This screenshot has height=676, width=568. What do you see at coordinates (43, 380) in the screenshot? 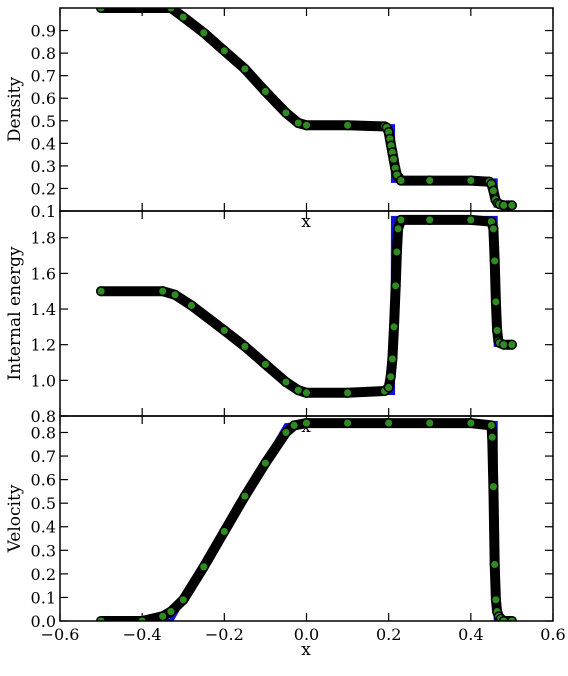
I see `ytick-label: 1.0` at bounding box center [43, 380].